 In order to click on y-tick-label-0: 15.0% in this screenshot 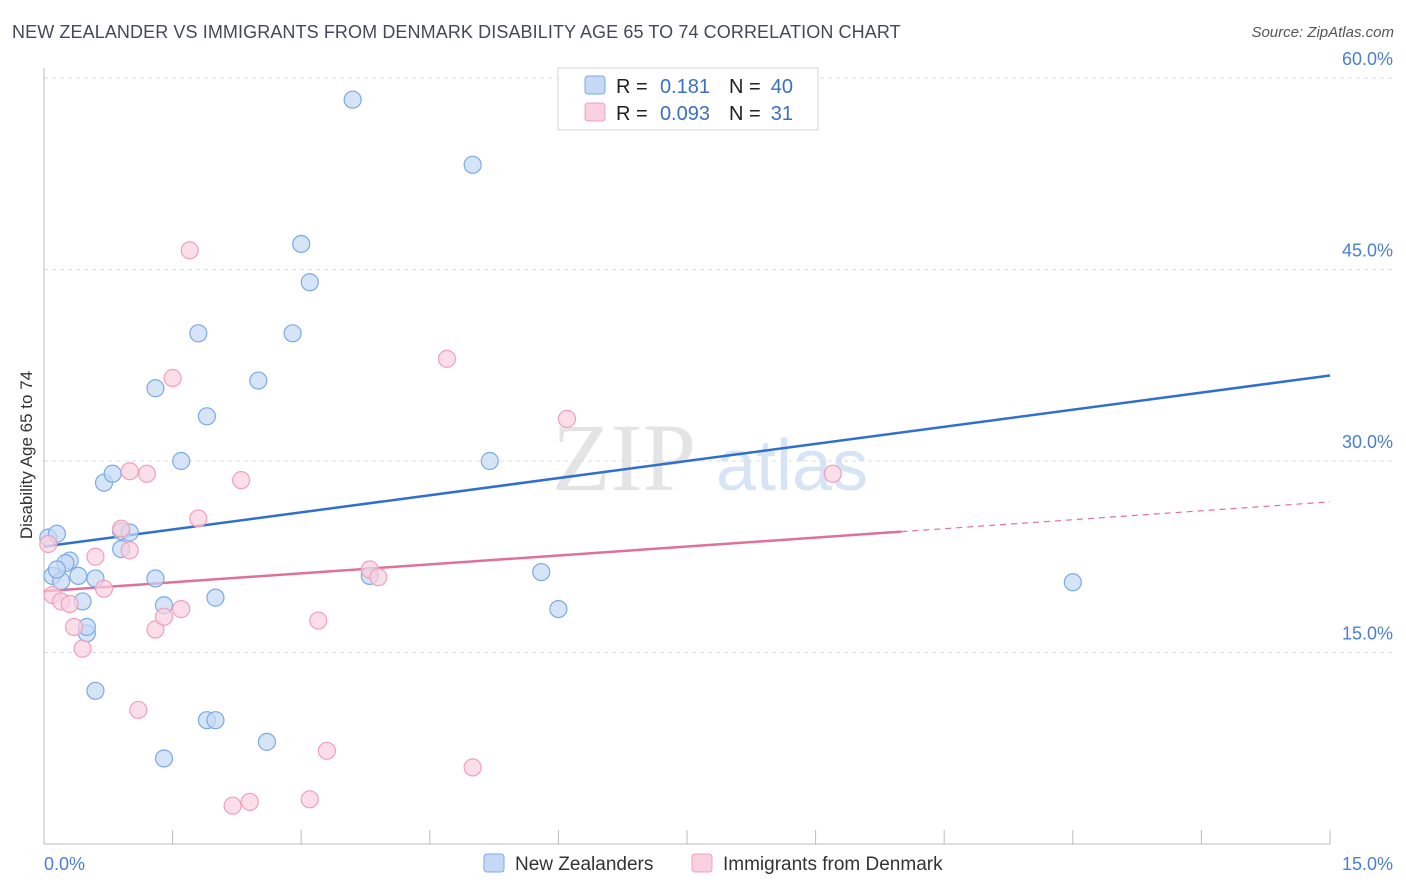, I will do `click(1367, 634)`.